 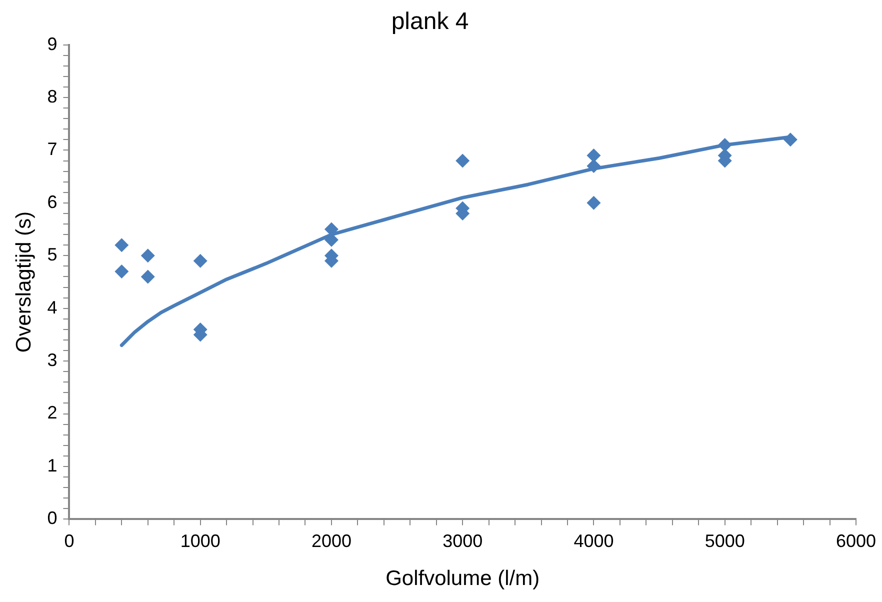 What do you see at coordinates (52, 307) in the screenshot?
I see `y-tick-label: 4` at bounding box center [52, 307].